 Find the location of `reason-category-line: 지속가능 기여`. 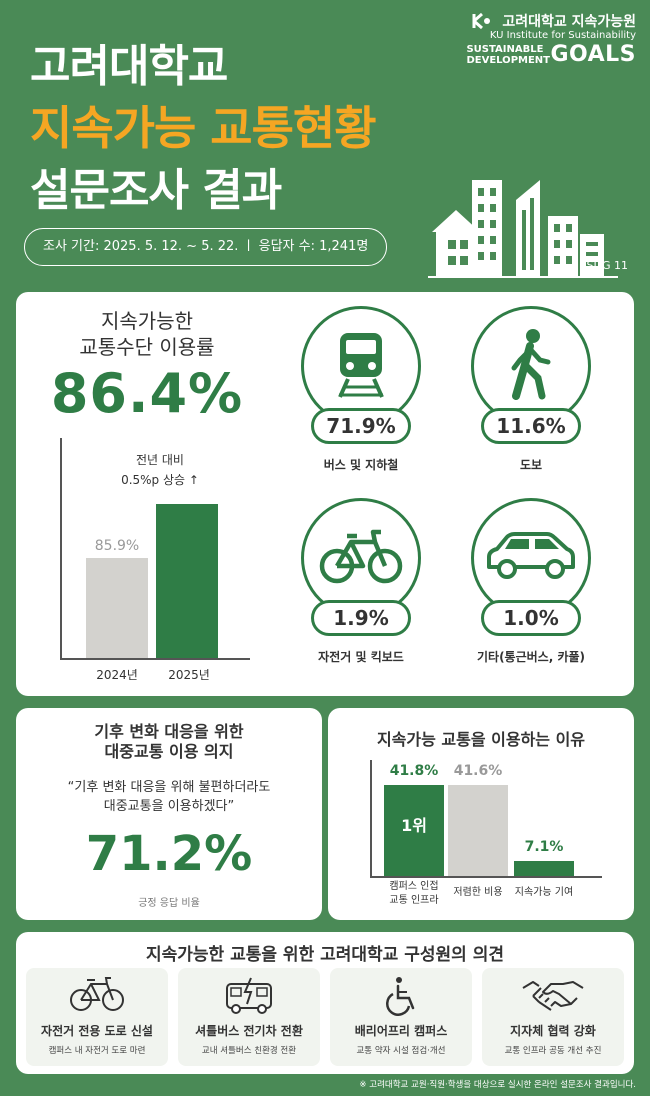

reason-category-line: 지속가능 기여 is located at coordinates (544, 892).